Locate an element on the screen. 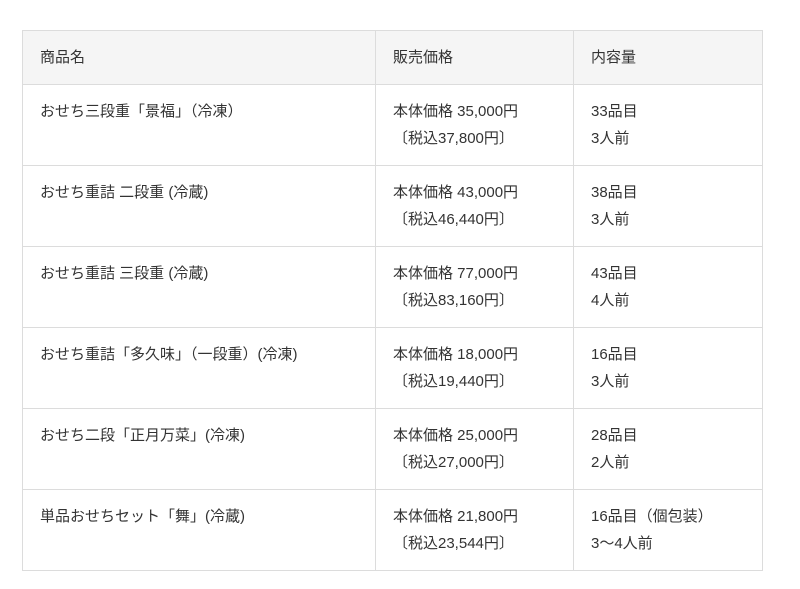 Image resolution: width=800 pixels, height=589 pixels. contents-servings: 2人前 is located at coordinates (610, 462).